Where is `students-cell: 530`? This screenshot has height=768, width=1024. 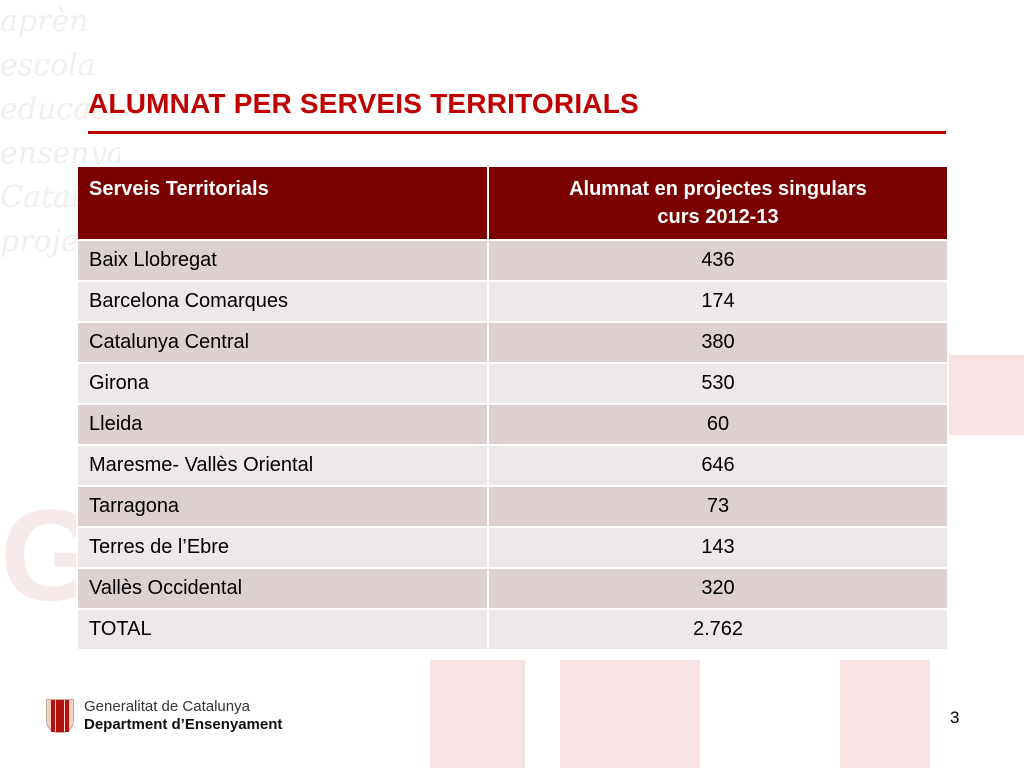
students-cell: 530 is located at coordinates (718, 383).